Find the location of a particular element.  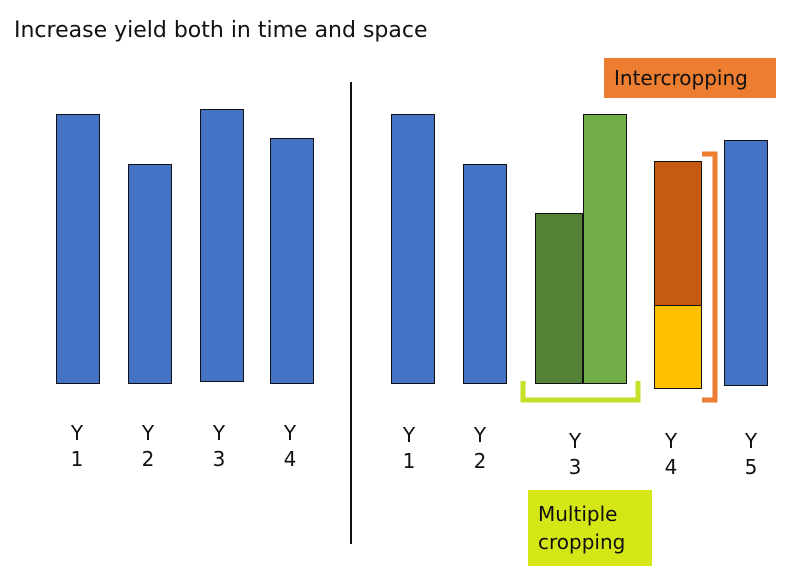

right-bar-y5 is located at coordinates (746, 263).